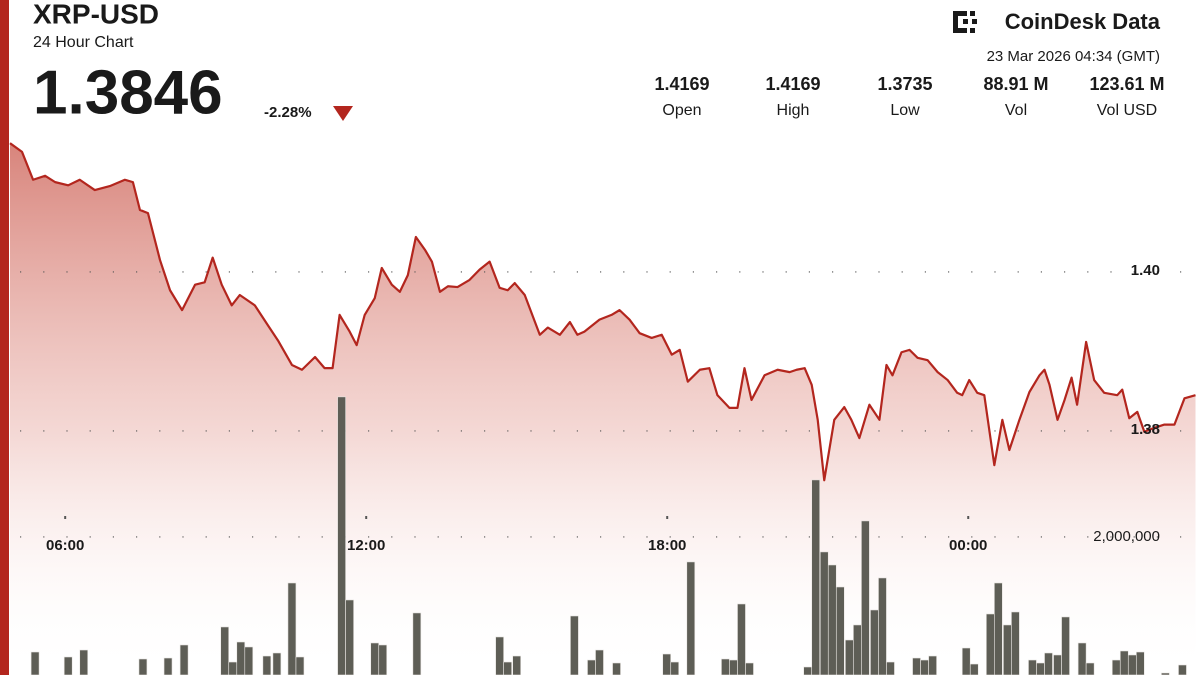 Image resolution: width=1196 pixels, height=675 pixels. What do you see at coordinates (83, 42) in the screenshot?
I see `subtitle: 24 Hour Chart` at bounding box center [83, 42].